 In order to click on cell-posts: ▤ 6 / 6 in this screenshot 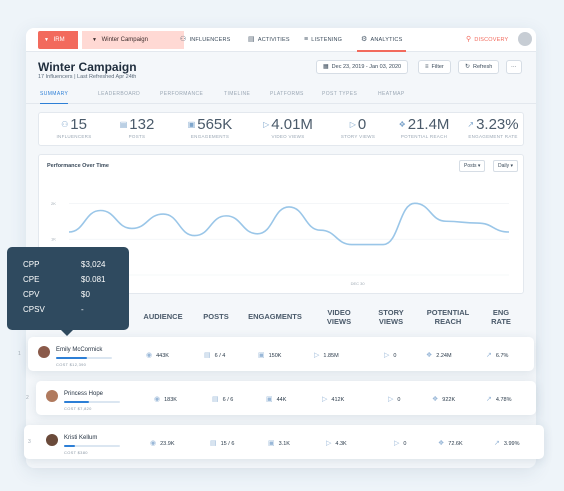, I will do `click(222, 399)`.